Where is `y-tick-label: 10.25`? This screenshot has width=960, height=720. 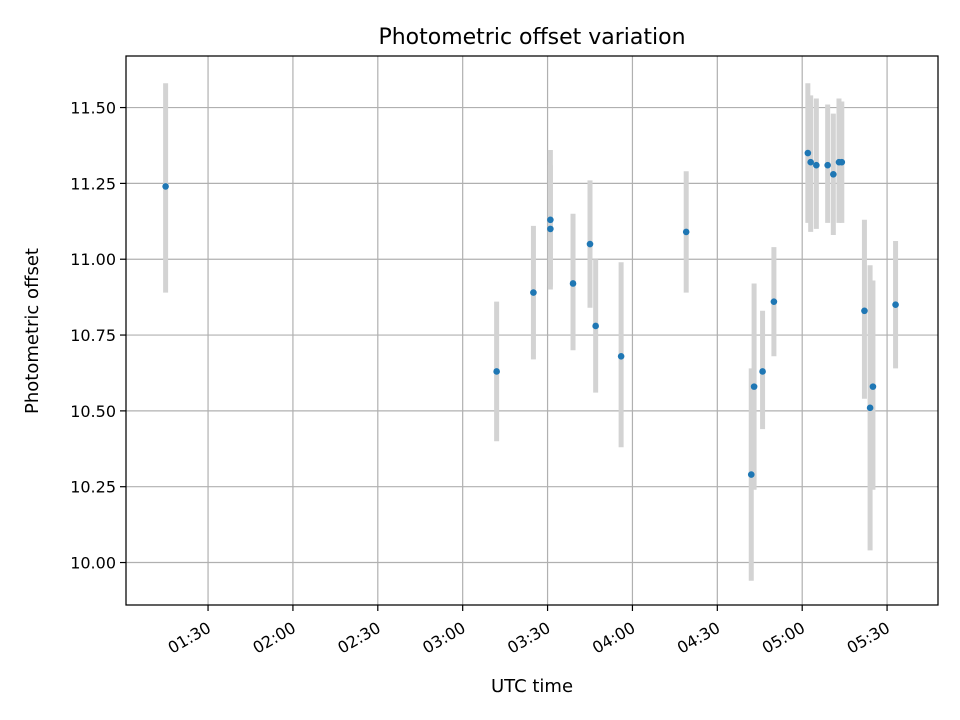 y-tick-label: 10.25 is located at coordinates (93, 487).